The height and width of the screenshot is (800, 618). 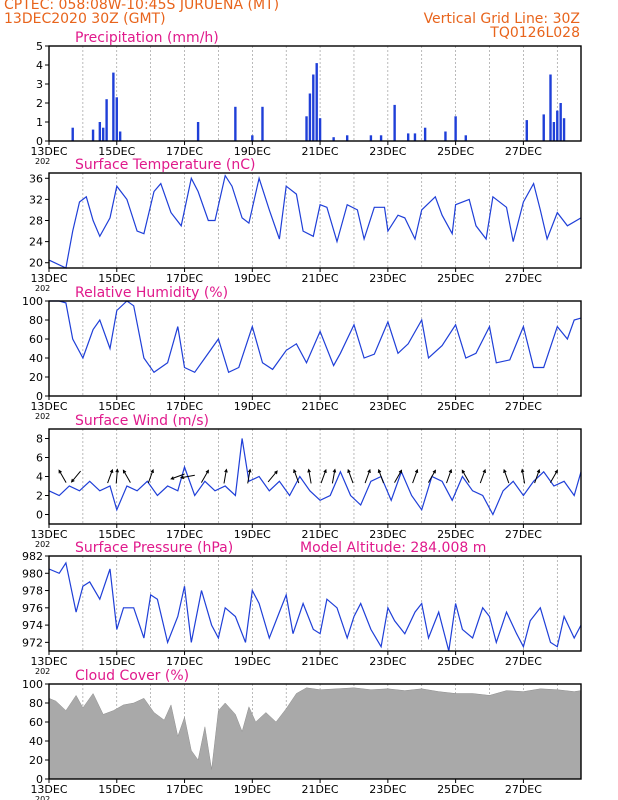 What do you see at coordinates (252, 534) in the screenshot?
I see `wind-x-tick-label: 19DEC` at bounding box center [252, 534].